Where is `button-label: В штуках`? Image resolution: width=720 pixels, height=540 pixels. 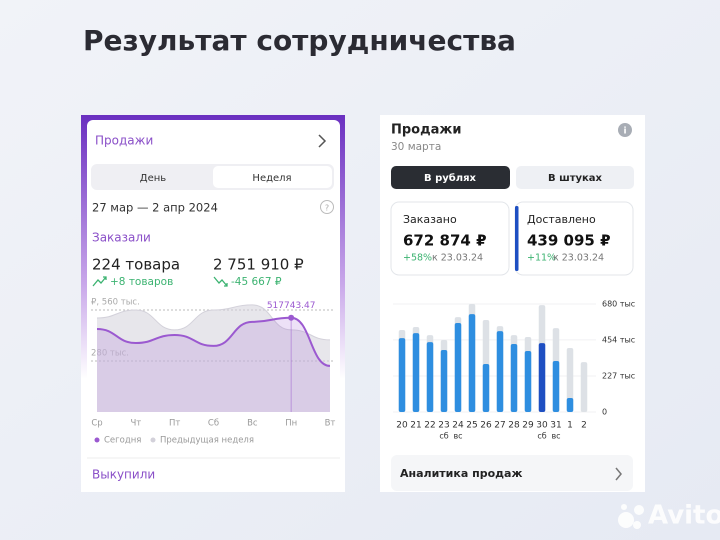 button-label: В штуках is located at coordinates (575, 178).